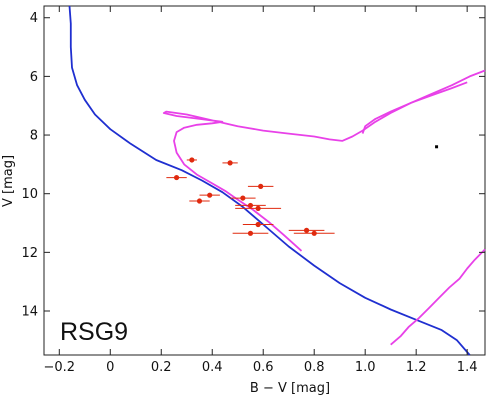 This screenshot has height=400, width=500. Describe the element at coordinates (416, 367) in the screenshot. I see `x-tick-label: 1.2` at that location.